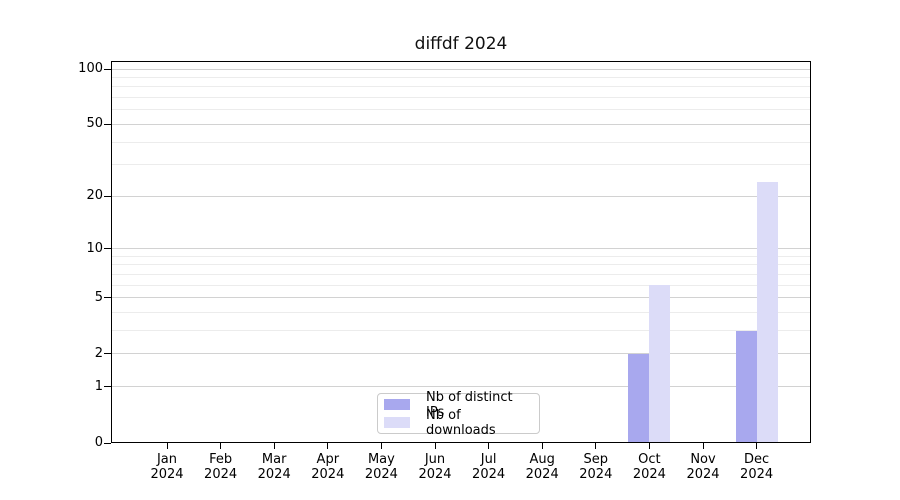 Image resolution: width=900 pixels, height=500 pixels. Describe the element at coordinates (596, 467) in the screenshot. I see `x-tick-label: Sep 2024` at that location.